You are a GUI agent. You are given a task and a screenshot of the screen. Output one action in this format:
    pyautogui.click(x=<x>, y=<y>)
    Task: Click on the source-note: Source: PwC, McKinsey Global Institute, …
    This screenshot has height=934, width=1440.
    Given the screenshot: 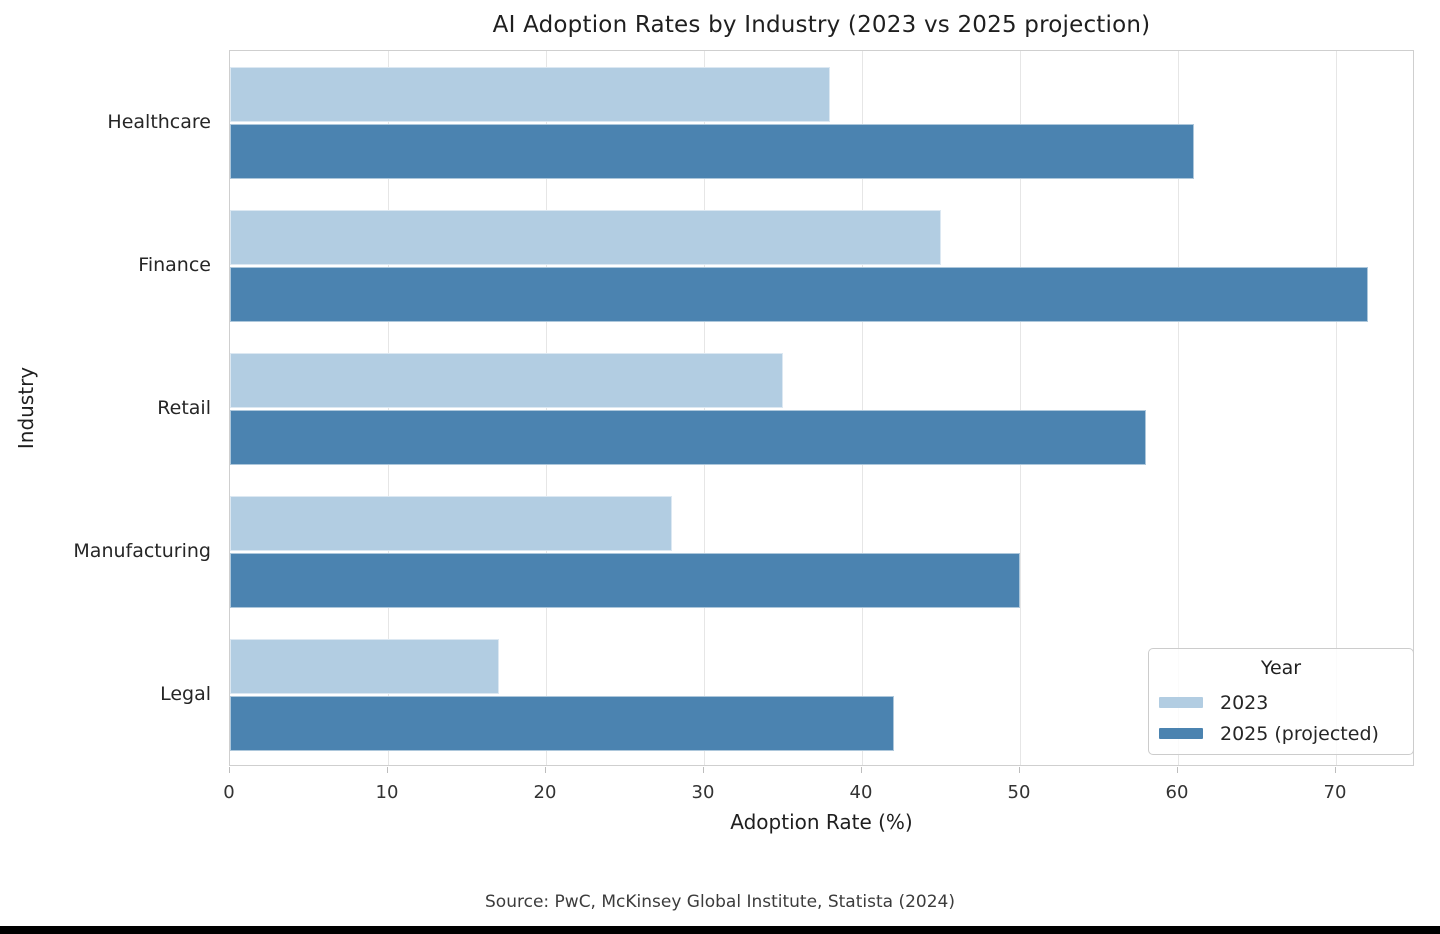 What is the action you would take?
    pyautogui.click(x=720, y=902)
    